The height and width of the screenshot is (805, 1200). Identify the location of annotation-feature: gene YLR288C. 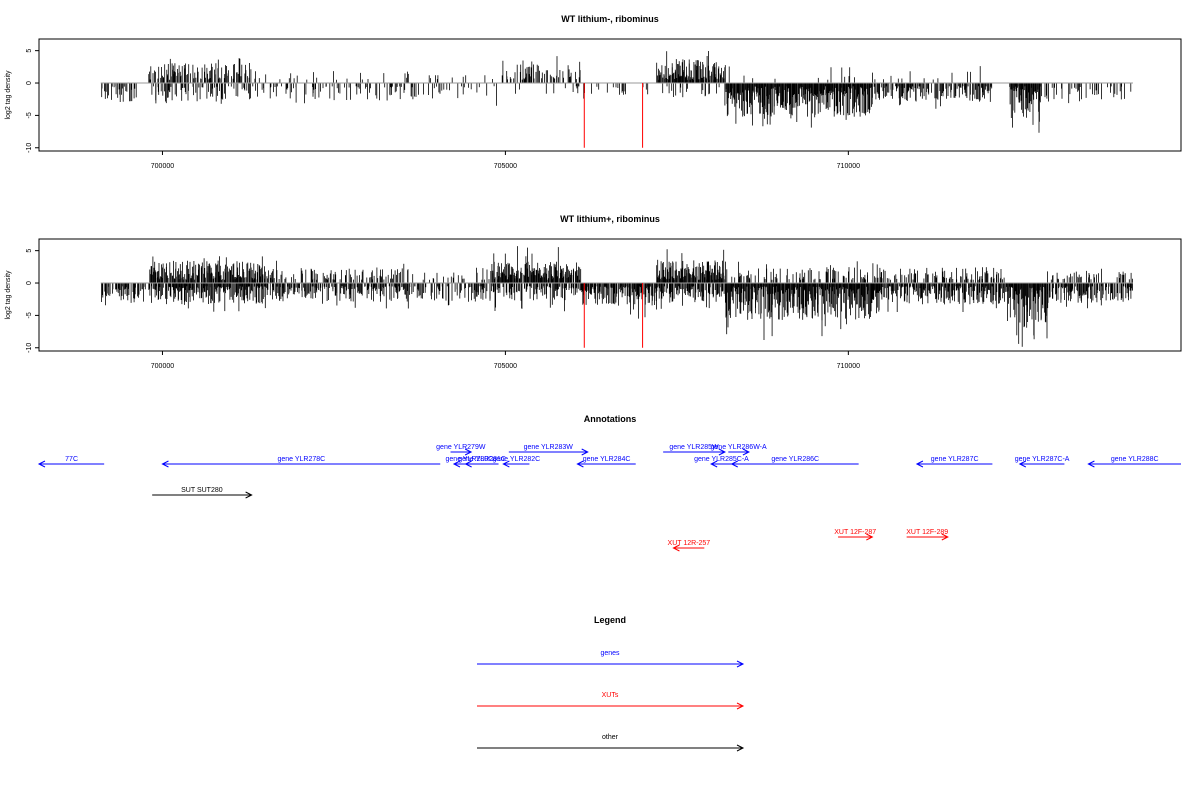
(1134, 462).